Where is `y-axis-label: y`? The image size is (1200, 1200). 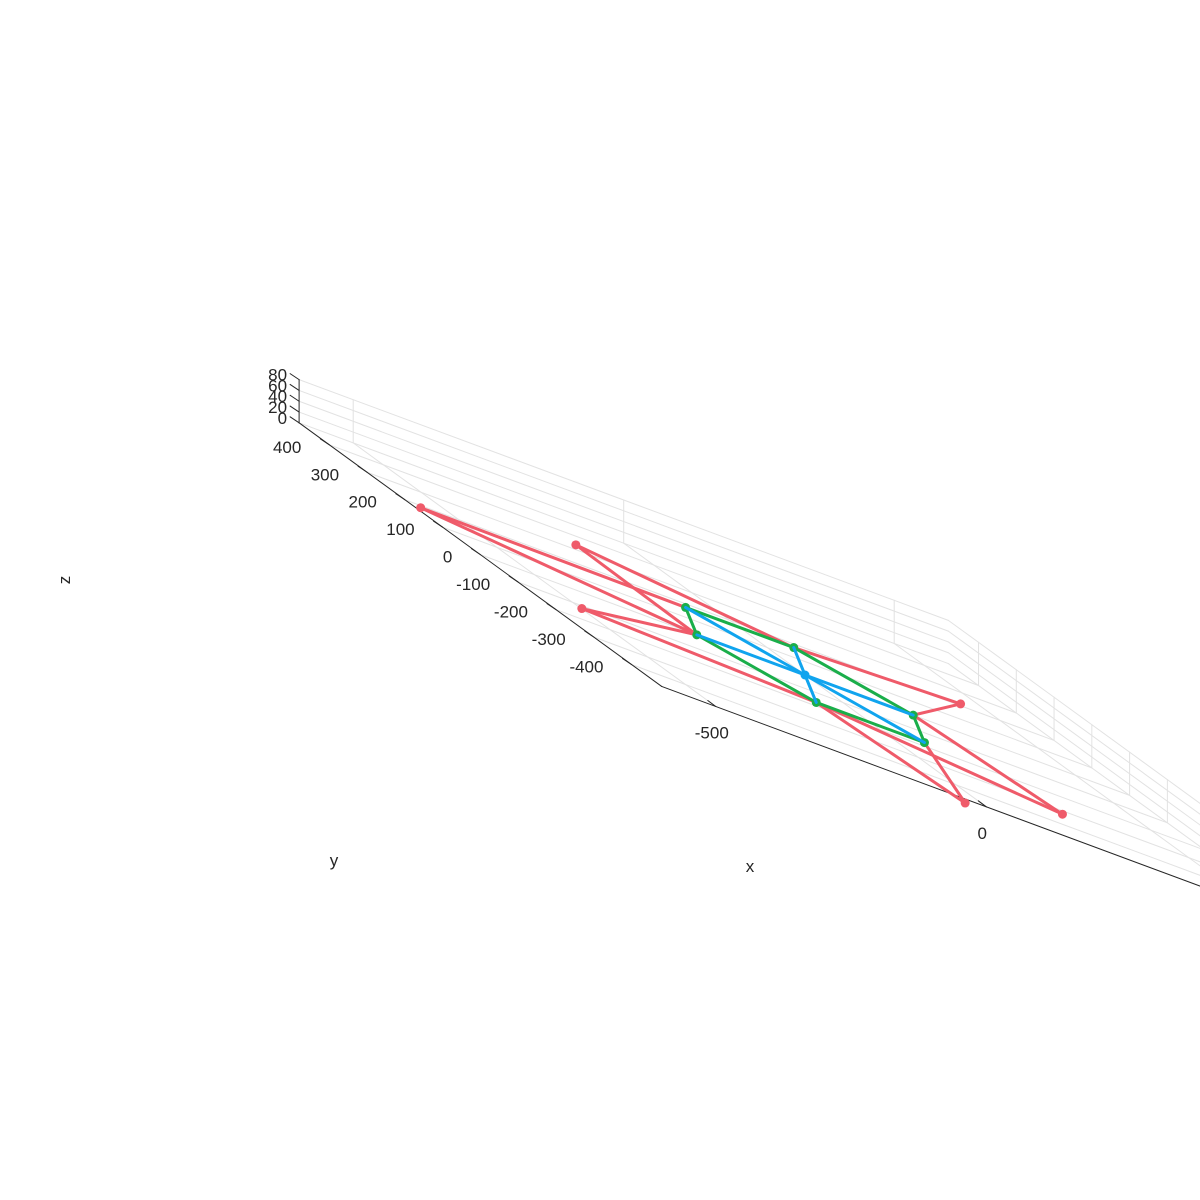
y-axis-label: y is located at coordinates (334, 860).